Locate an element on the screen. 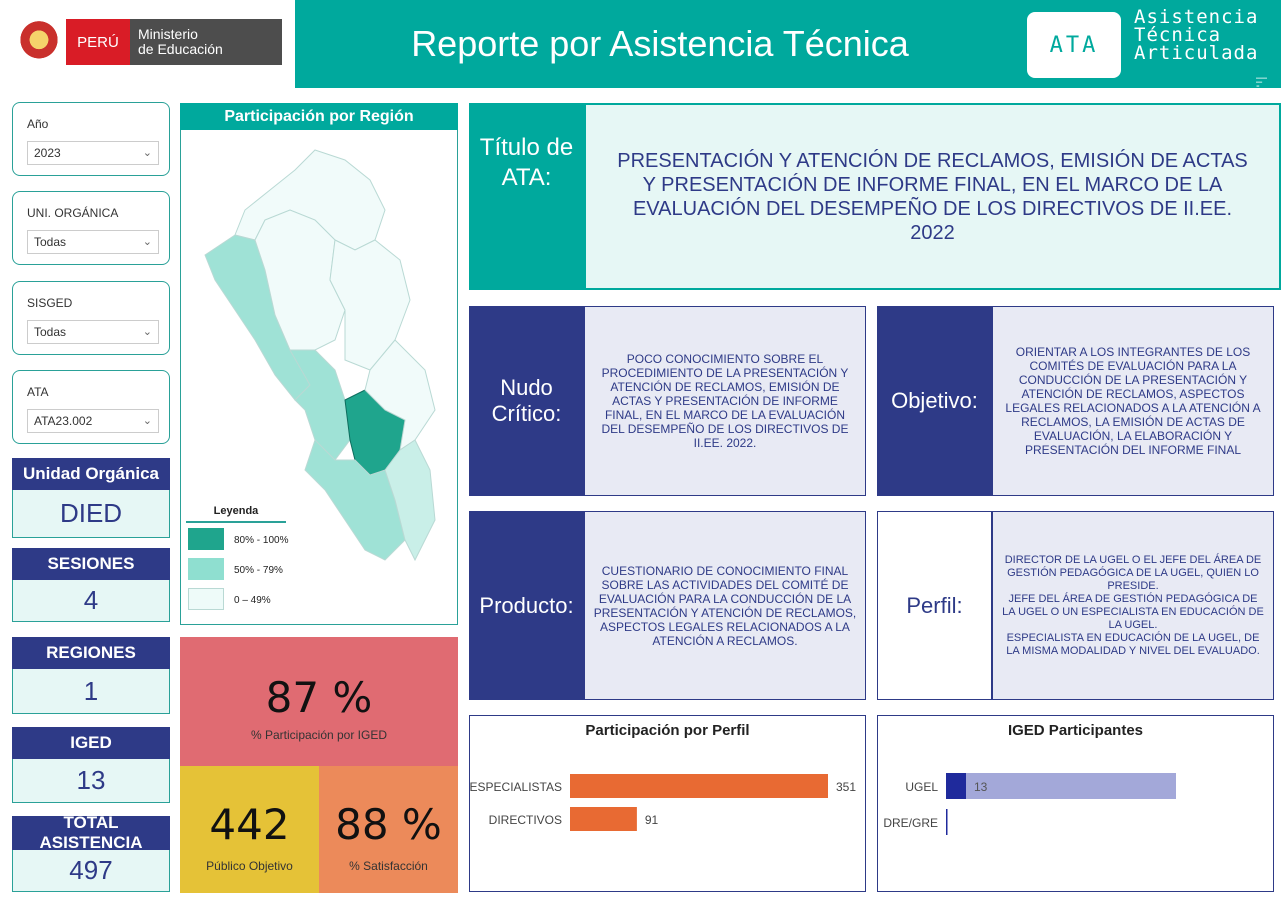  ata-full-line-1: Asistencia is located at coordinates (1196, 17).